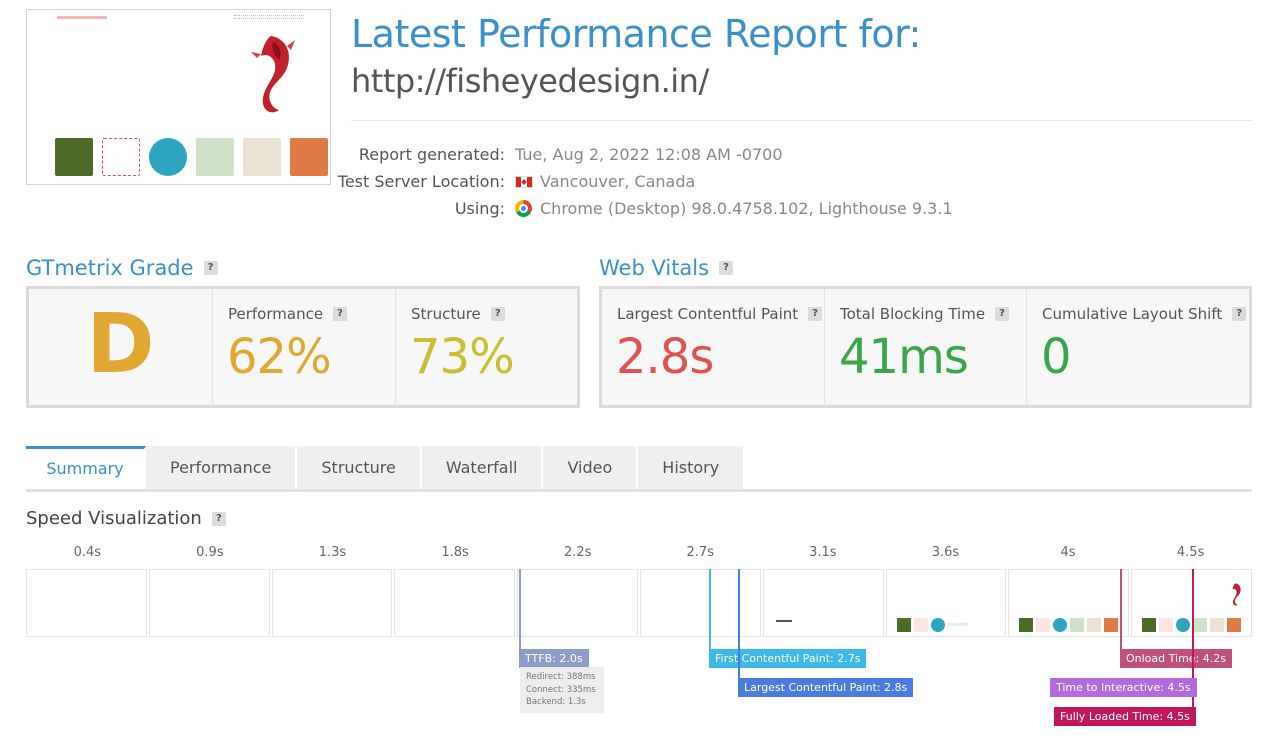  What do you see at coordinates (210, 552) in the screenshot?
I see `frame-time: 0.9s` at bounding box center [210, 552].